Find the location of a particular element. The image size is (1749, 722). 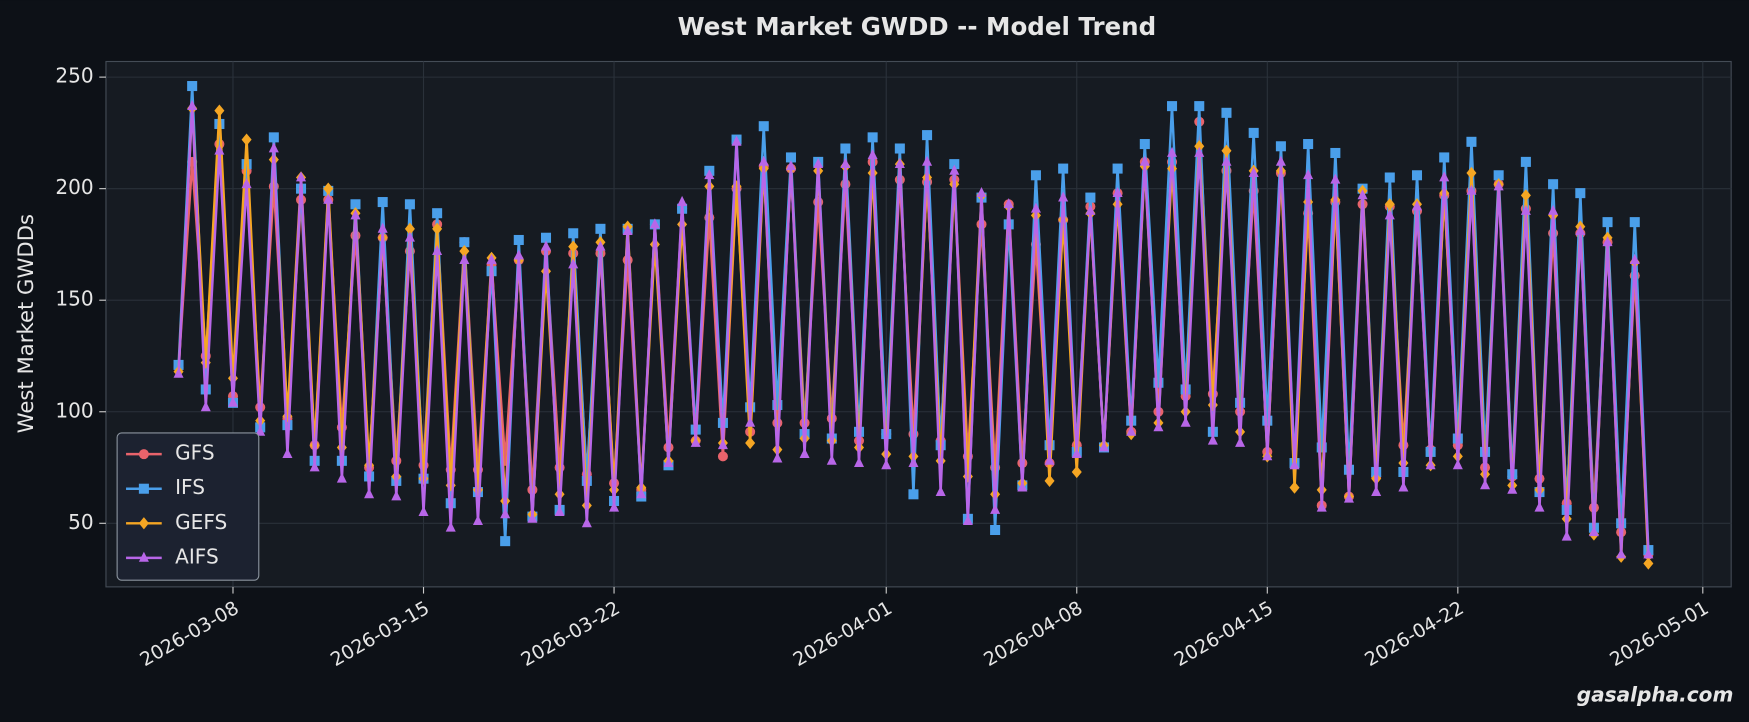

legend-label: IFS is located at coordinates (190, 487).